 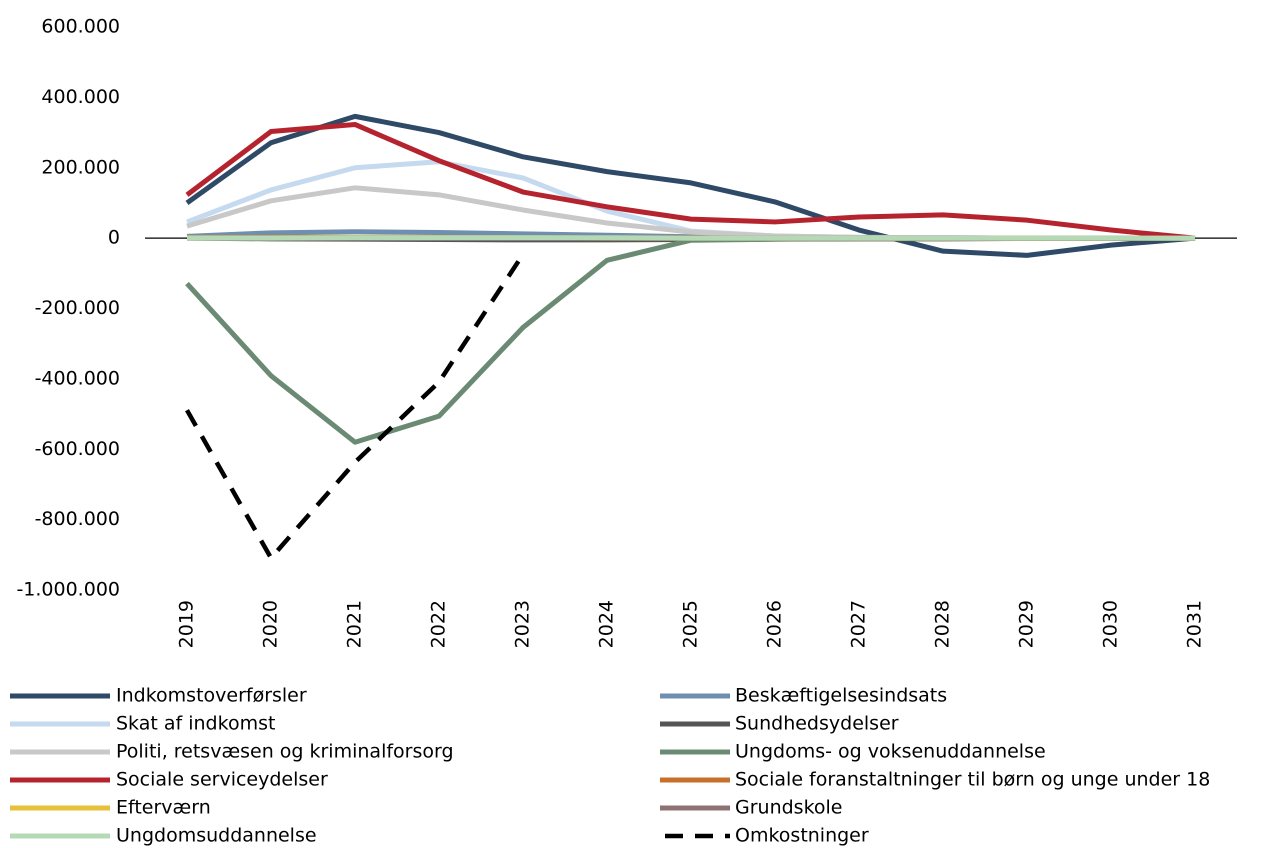 What do you see at coordinates (114, 238) in the screenshot?
I see `y-tick-label: 0` at bounding box center [114, 238].